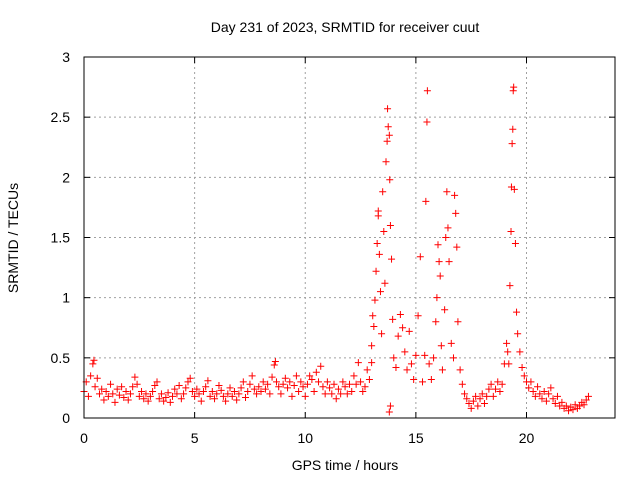  I want to click on y-tick-label: 2, so click(66, 177).